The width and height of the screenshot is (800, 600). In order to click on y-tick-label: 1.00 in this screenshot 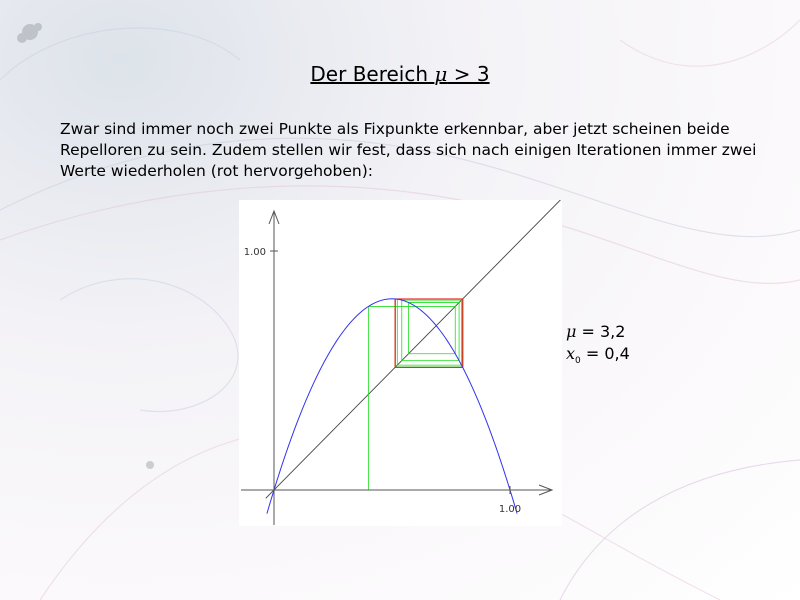, I will do `click(255, 252)`.